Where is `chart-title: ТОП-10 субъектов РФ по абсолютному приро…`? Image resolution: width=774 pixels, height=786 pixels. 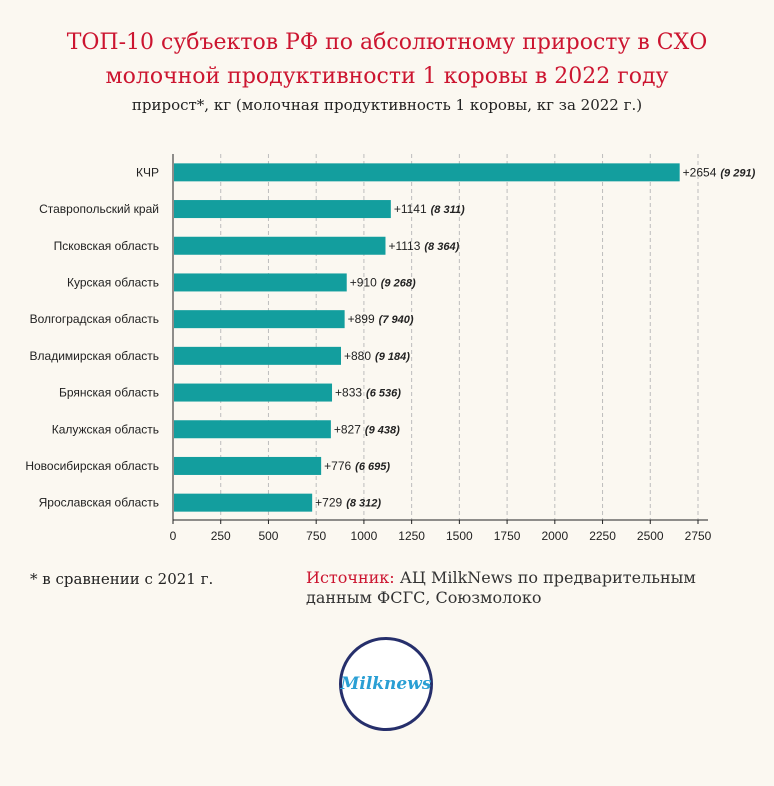
chart-title: ТОП-10 субъектов РФ по абсолютному приро… is located at coordinates (387, 60).